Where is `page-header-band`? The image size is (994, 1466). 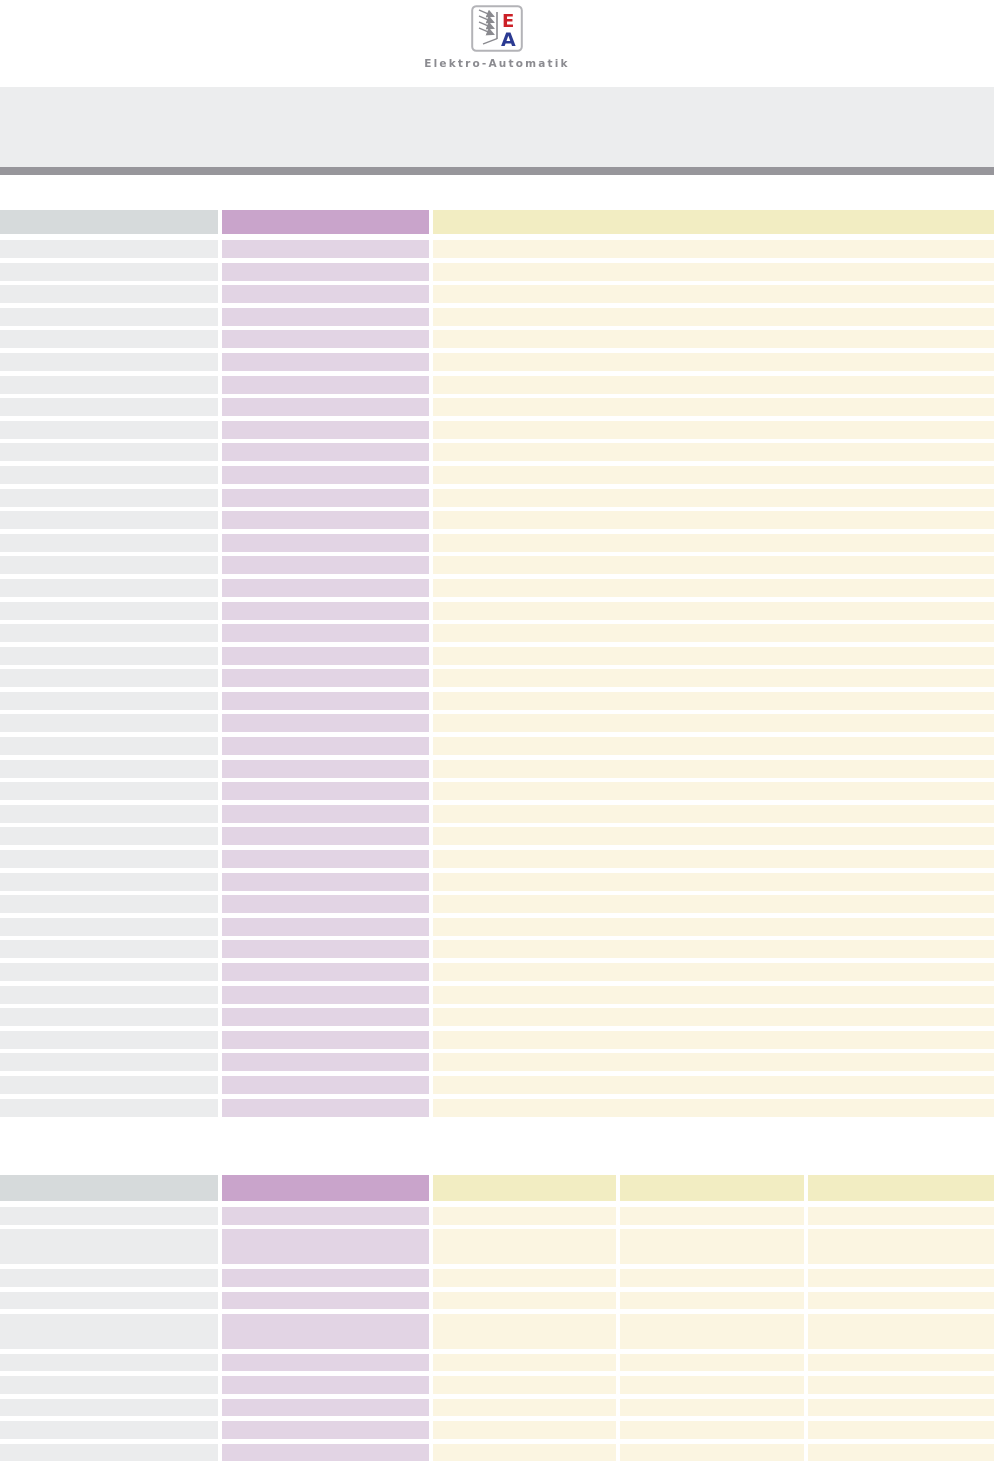
page-header-band is located at coordinates (497, 127).